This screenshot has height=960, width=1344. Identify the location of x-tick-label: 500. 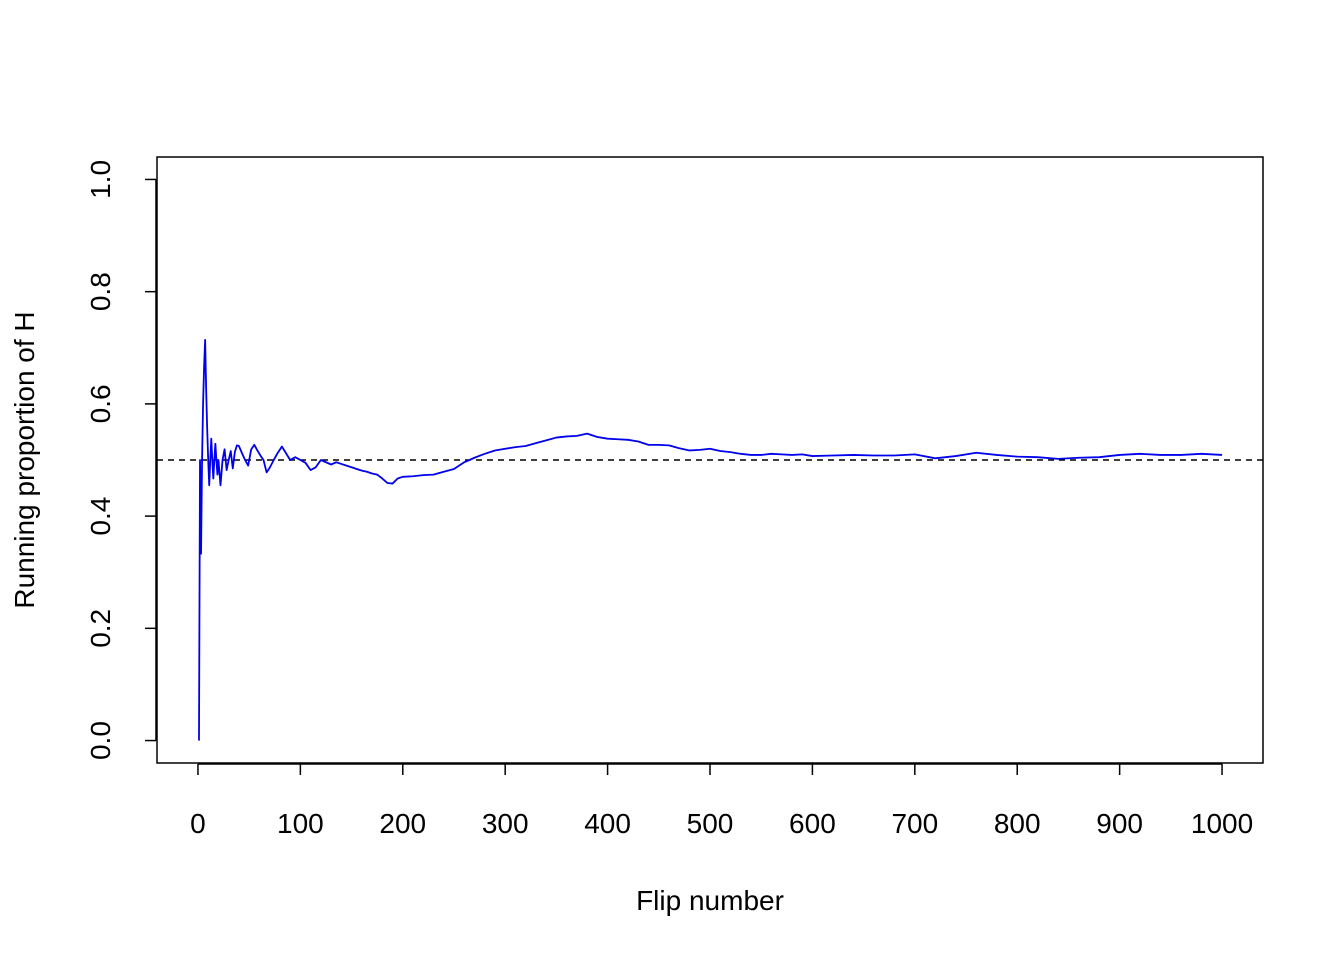
(710, 823).